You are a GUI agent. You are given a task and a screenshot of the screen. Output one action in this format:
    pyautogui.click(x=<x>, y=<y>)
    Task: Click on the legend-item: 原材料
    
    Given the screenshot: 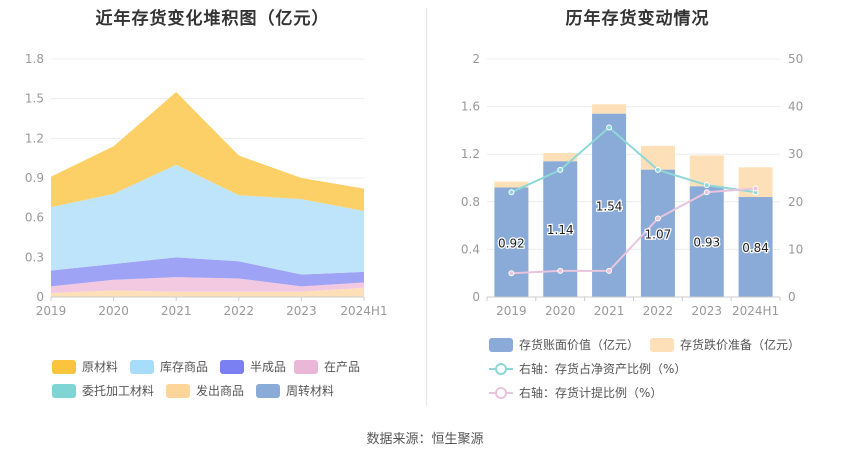 What is the action you would take?
    pyautogui.click(x=85, y=366)
    